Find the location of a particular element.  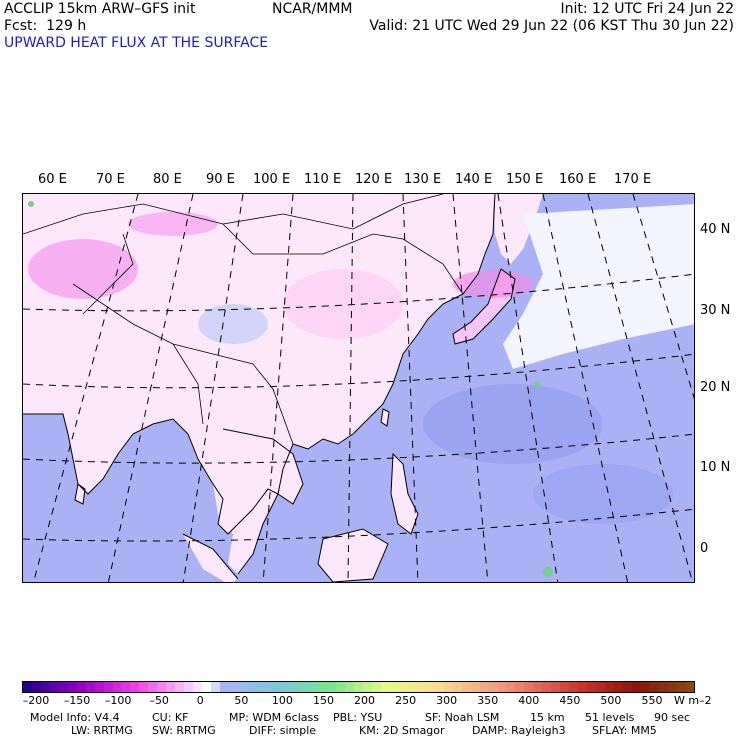

lon-label: 160 E is located at coordinates (578, 179).